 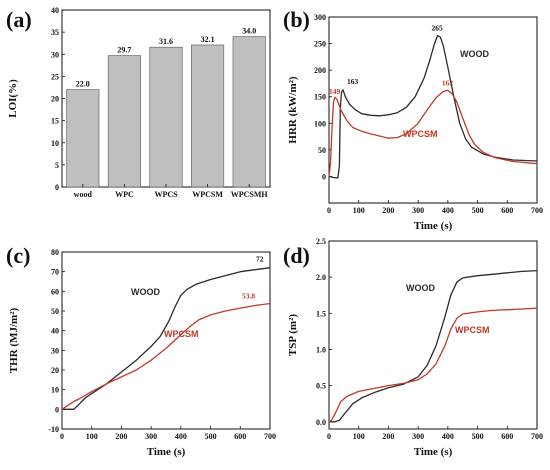 What do you see at coordinates (320, 17) in the screenshot?
I see `y-tick-label: 300` at bounding box center [320, 17].